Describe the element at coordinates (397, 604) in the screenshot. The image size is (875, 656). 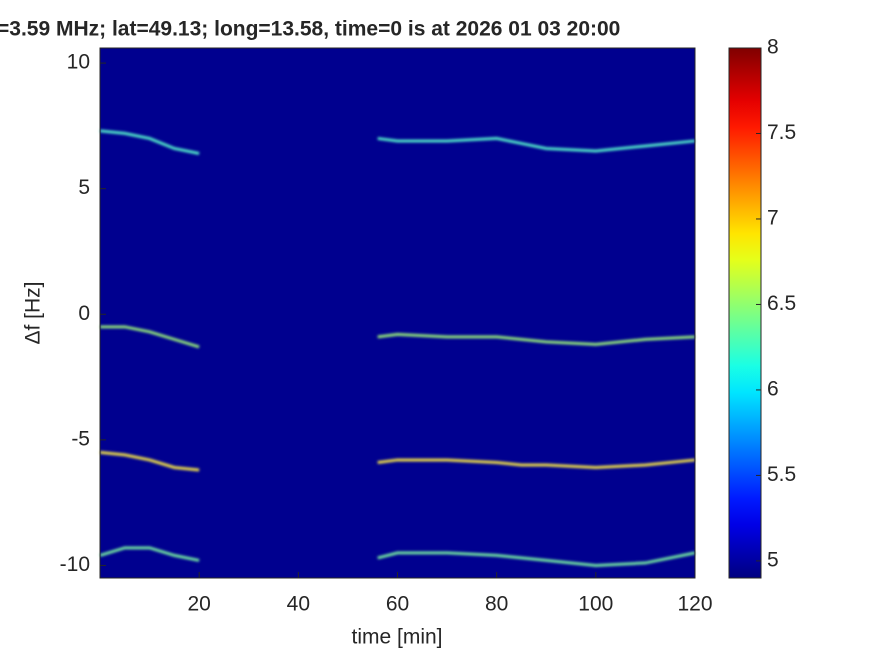
I see `x-tick-label: 60` at that location.